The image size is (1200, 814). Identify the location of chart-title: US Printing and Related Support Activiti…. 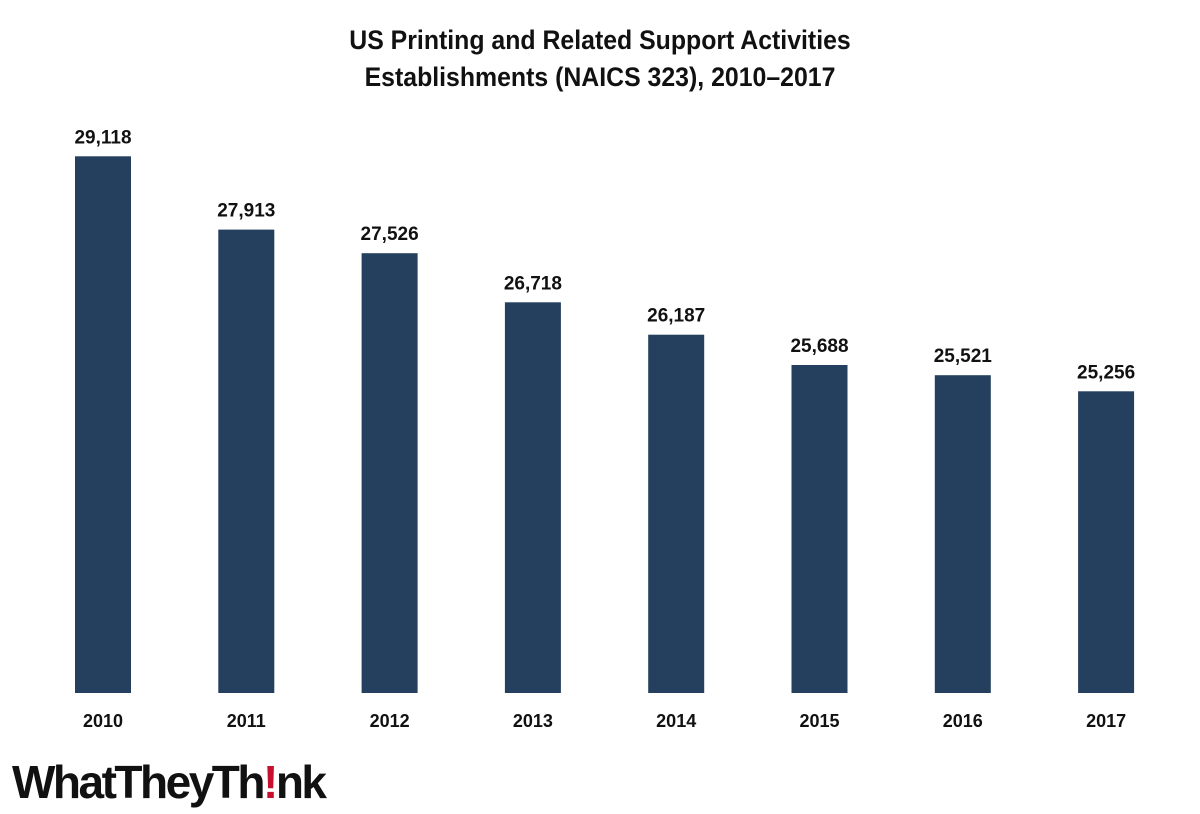
(600, 59).